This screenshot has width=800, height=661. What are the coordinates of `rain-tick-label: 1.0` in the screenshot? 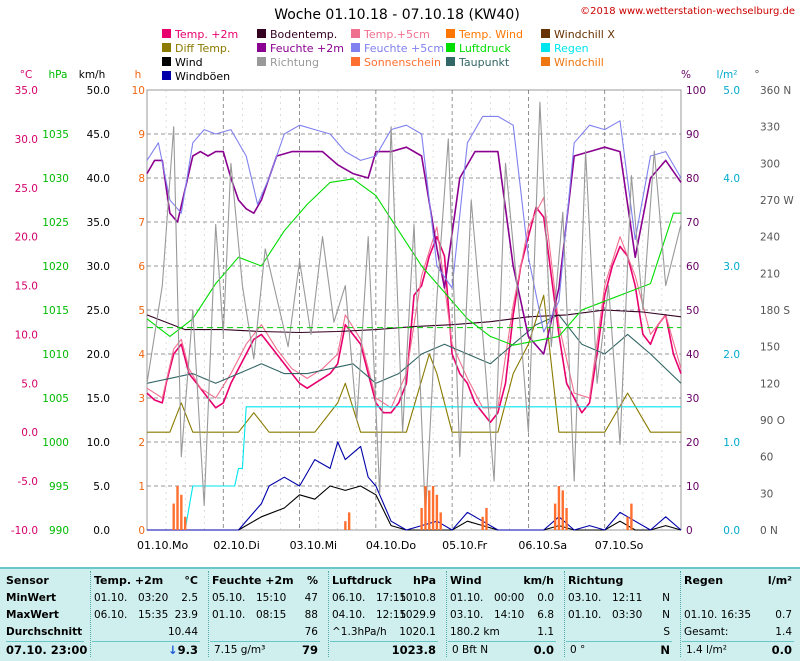 It's located at (731, 443).